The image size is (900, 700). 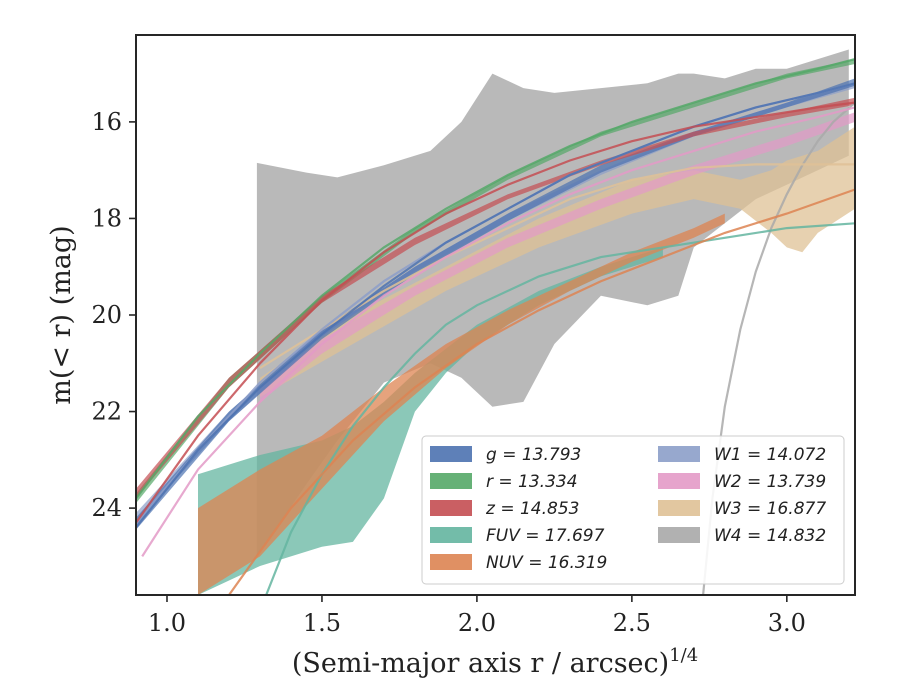 What do you see at coordinates (167, 623) in the screenshot?
I see `x-tick-label: 1.0` at bounding box center [167, 623].